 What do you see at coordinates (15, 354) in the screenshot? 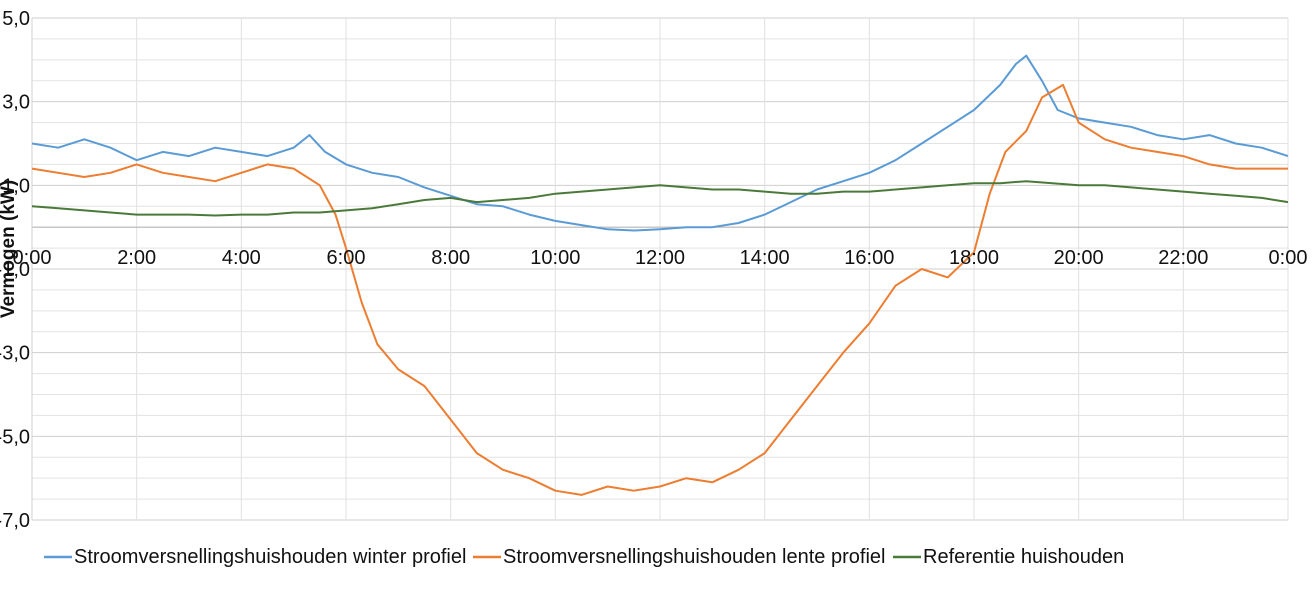
I see `y-tick-label: -3,0` at bounding box center [15, 354].